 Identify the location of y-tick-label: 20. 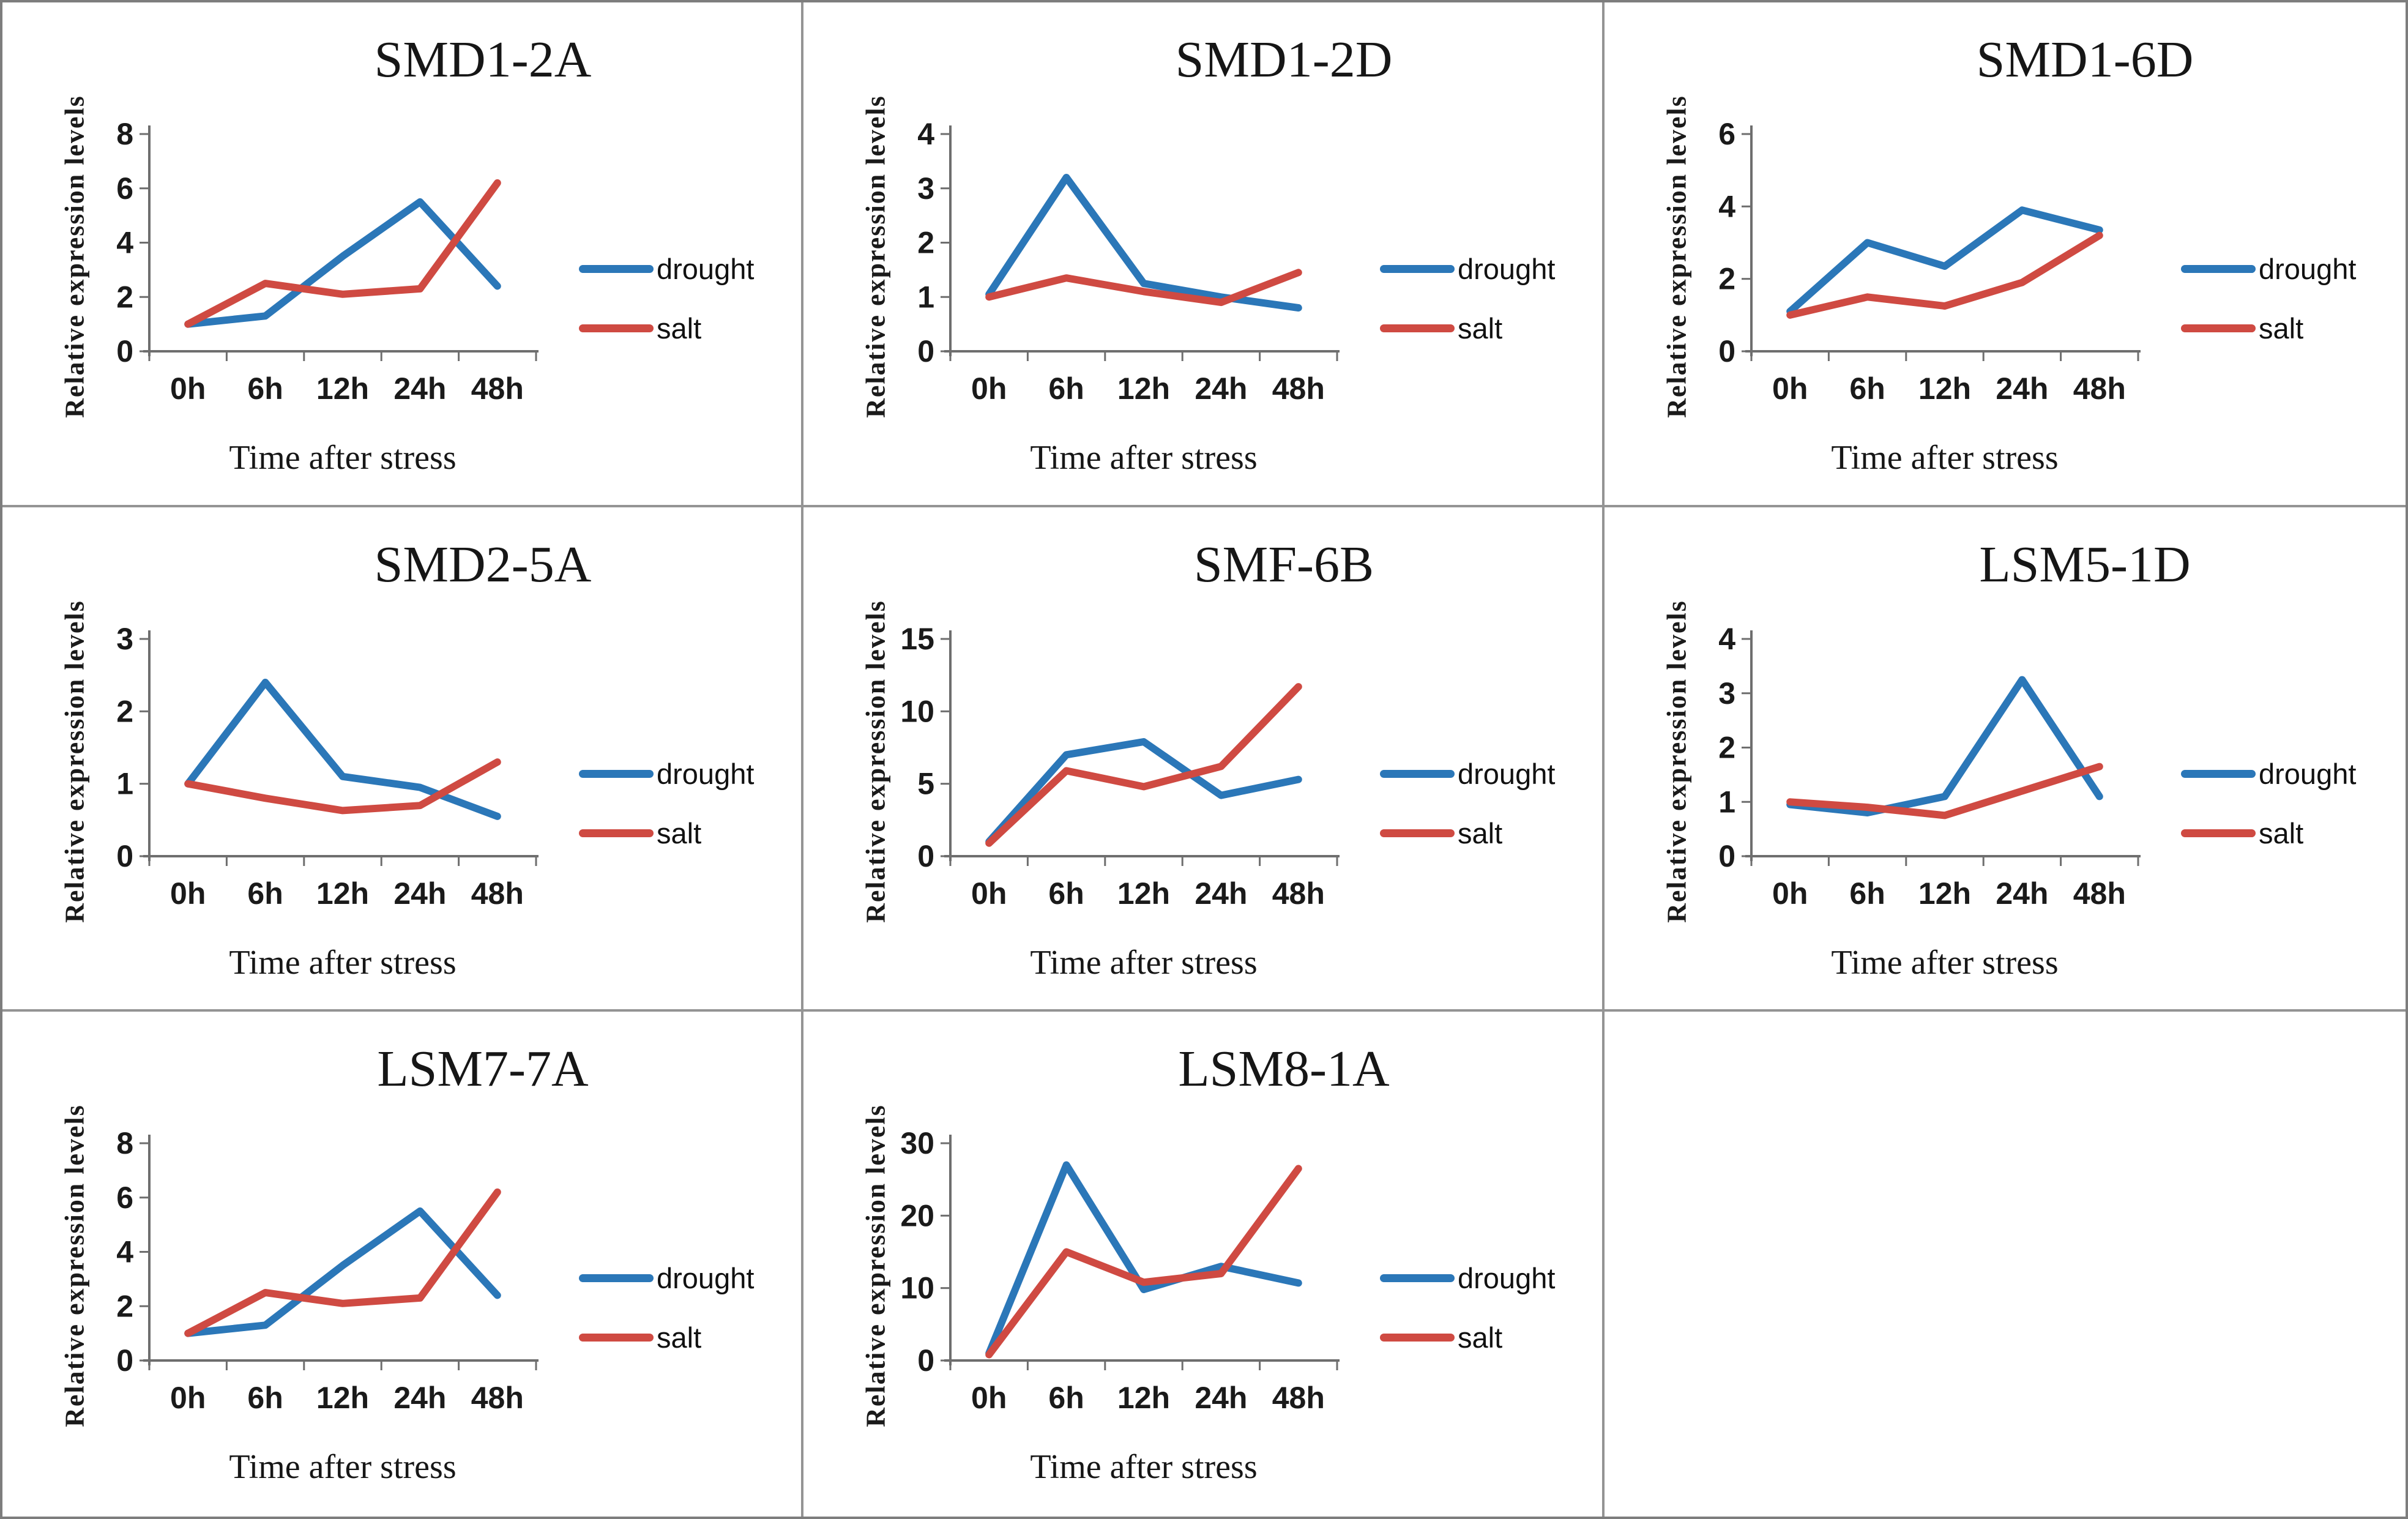
(917, 1216).